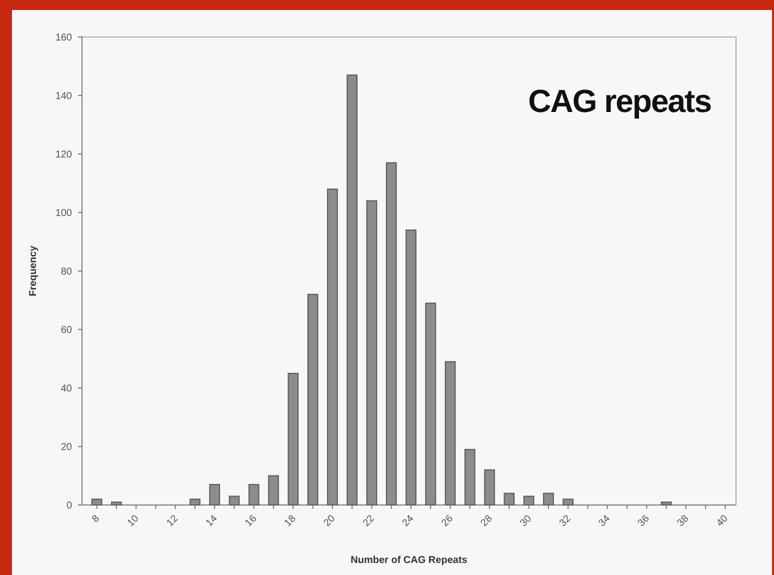  Describe the element at coordinates (683, 521) in the screenshot. I see `x-tick-label: 38` at that location.